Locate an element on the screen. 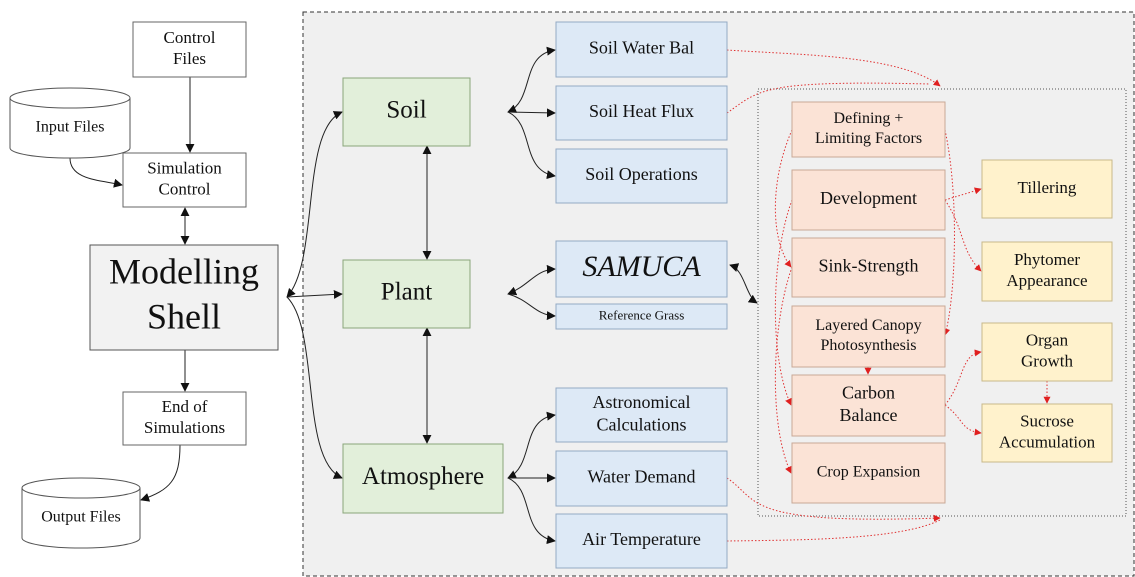 The height and width of the screenshot is (577, 1135). node-label: Files is located at coordinates (189, 58).